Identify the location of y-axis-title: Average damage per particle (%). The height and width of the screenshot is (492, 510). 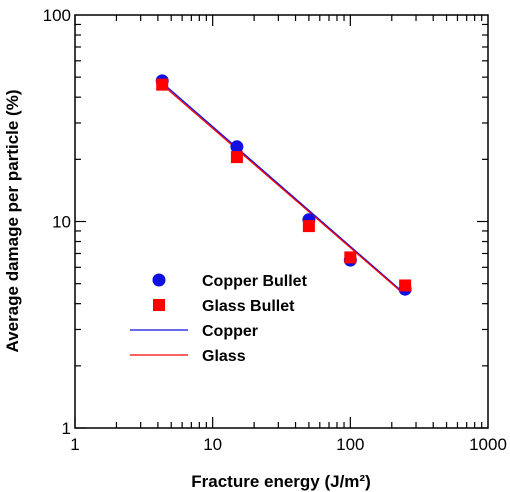
(12, 221).